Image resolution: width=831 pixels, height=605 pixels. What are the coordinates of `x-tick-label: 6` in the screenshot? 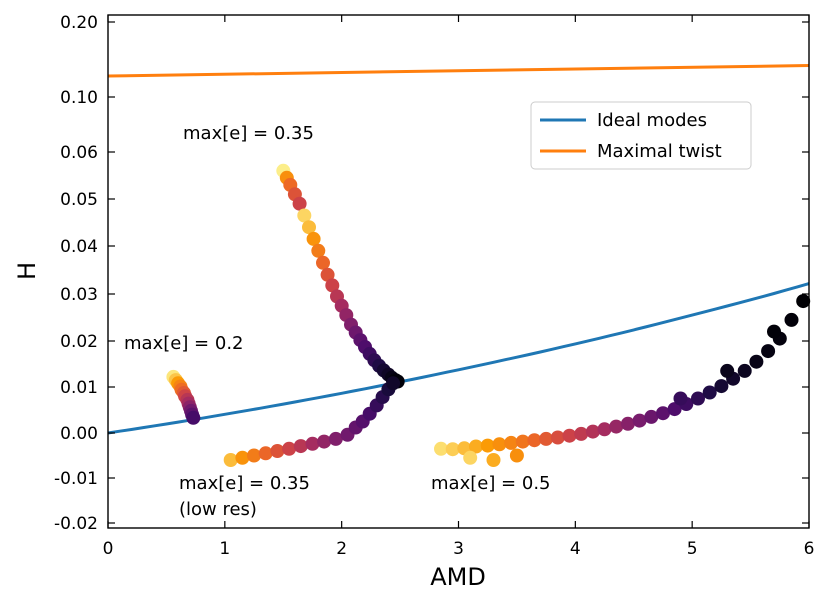 It's located at (809, 549).